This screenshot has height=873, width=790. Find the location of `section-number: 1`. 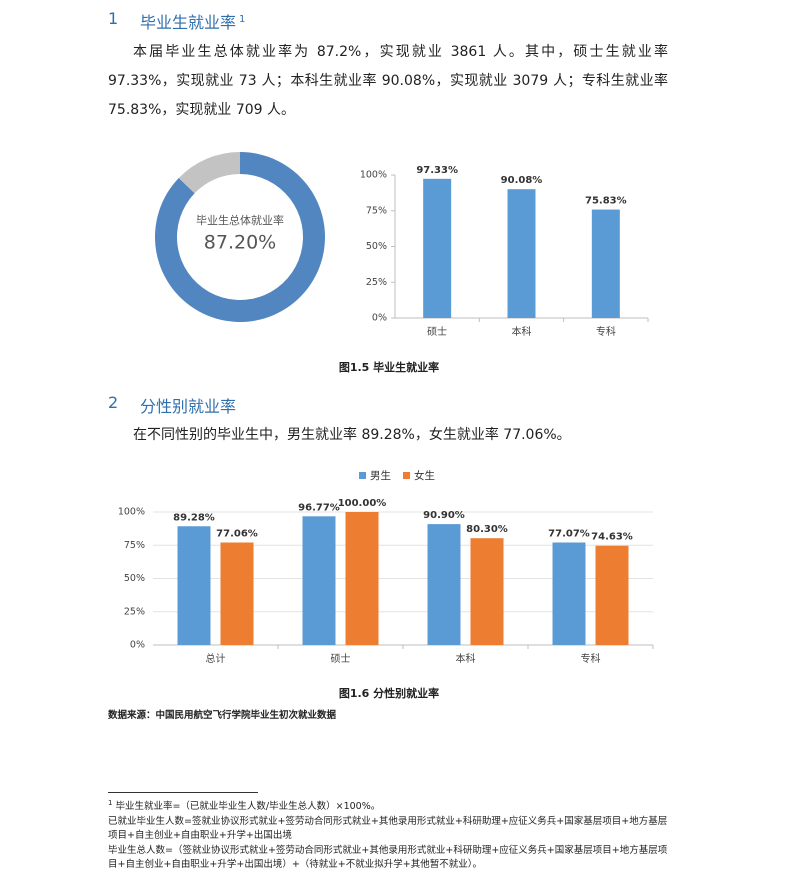

section-number: 1 is located at coordinates (113, 18).